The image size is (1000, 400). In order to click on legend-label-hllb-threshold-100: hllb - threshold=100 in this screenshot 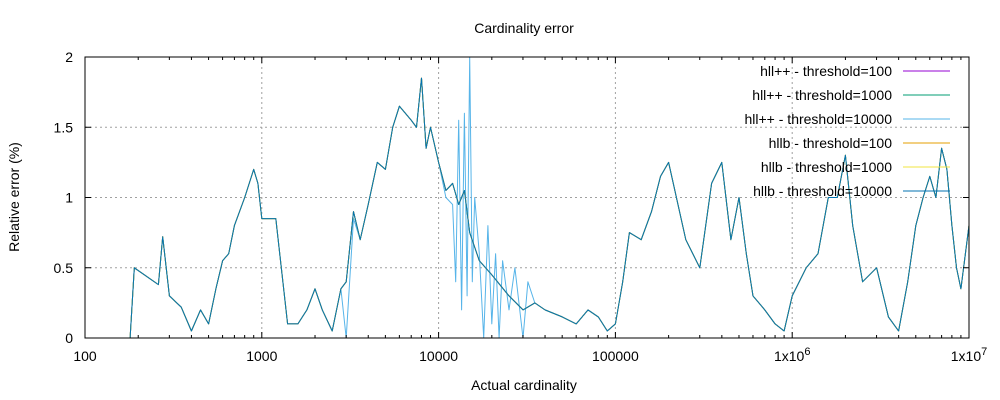, I will do `click(831, 143)`.